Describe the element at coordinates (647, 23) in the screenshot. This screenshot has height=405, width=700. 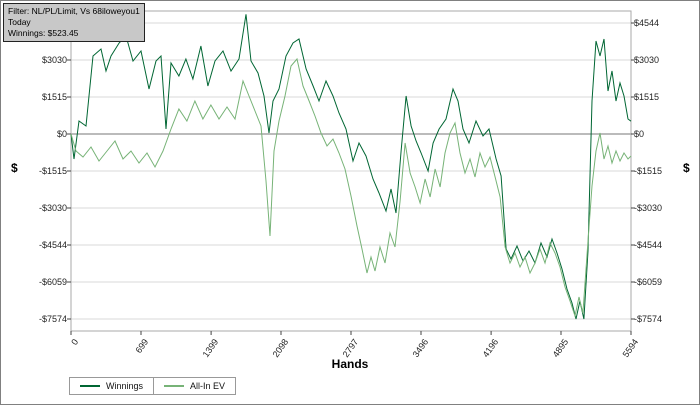
I see `y-axis-tick-label-right: $4544` at that location.